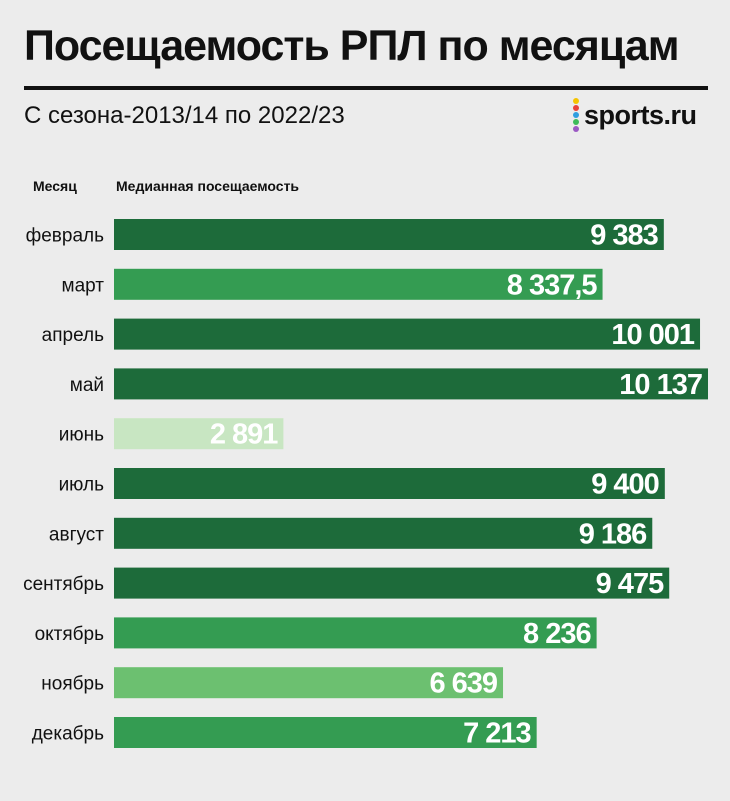 This screenshot has height=801, width=730. Describe the element at coordinates (68, 734) in the screenshot. I see `category-label: декабрь` at that location.